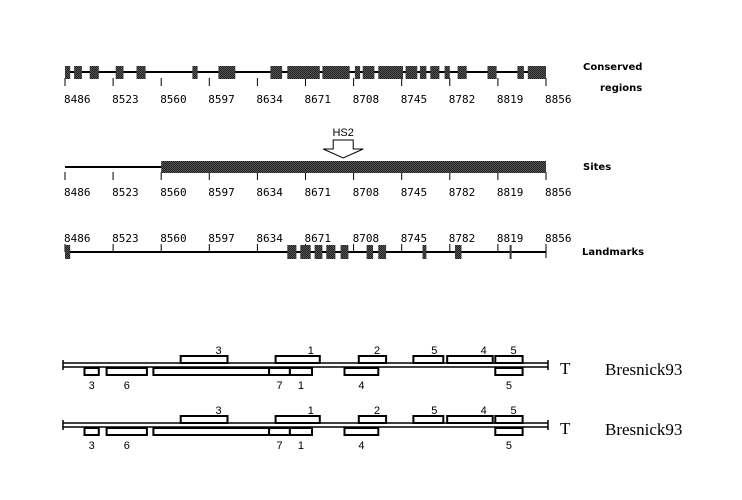 Image resolution: width=742 pixels, height=500 pixels. I want to click on conserved-label-1: Conserved, so click(612, 67).